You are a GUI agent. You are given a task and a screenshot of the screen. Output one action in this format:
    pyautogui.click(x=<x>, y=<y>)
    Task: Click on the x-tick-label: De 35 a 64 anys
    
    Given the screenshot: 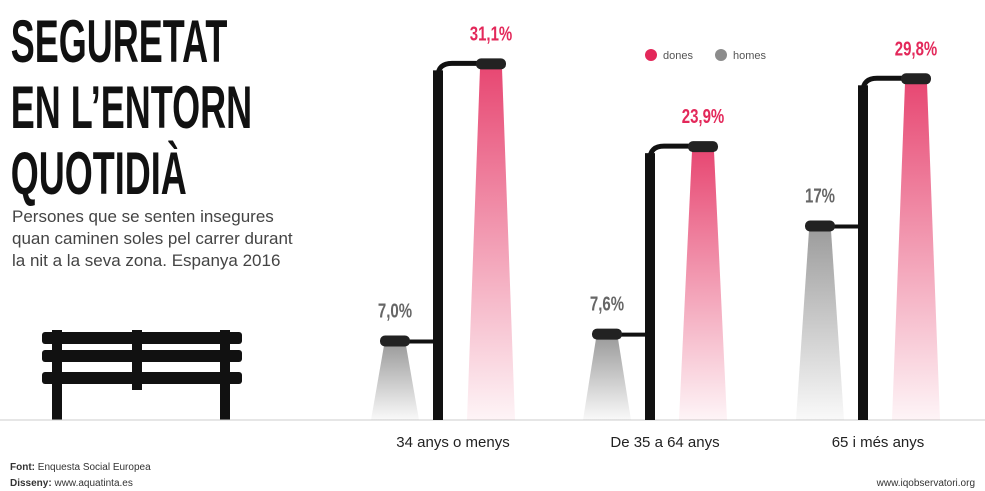 What is the action you would take?
    pyautogui.click(x=664, y=442)
    